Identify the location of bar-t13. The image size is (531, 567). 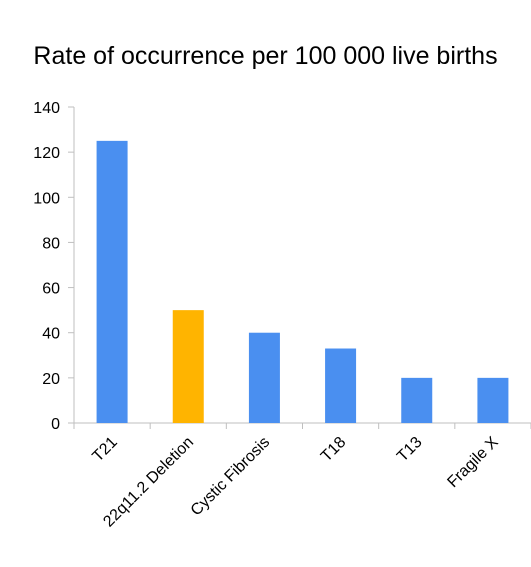
(417, 400).